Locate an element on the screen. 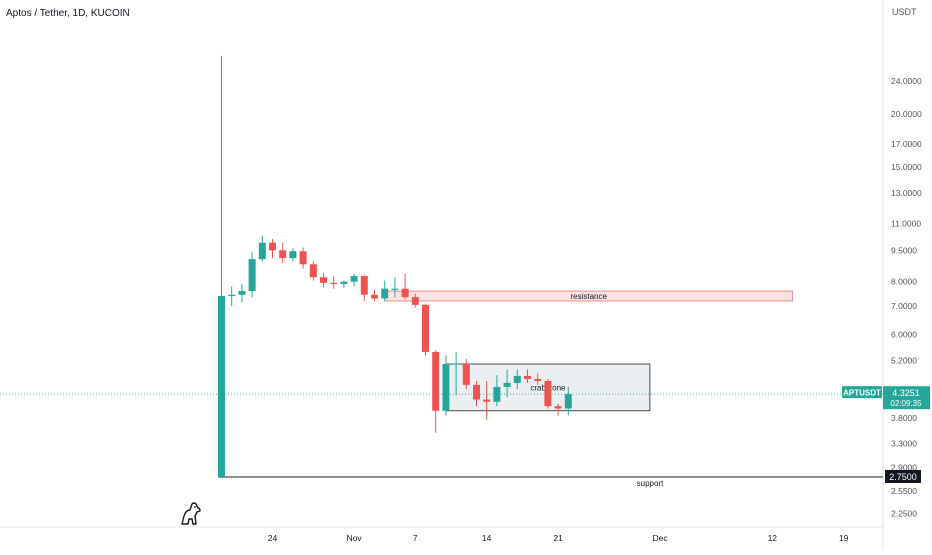  tradingview-dino-icon is located at coordinates (191, 513).